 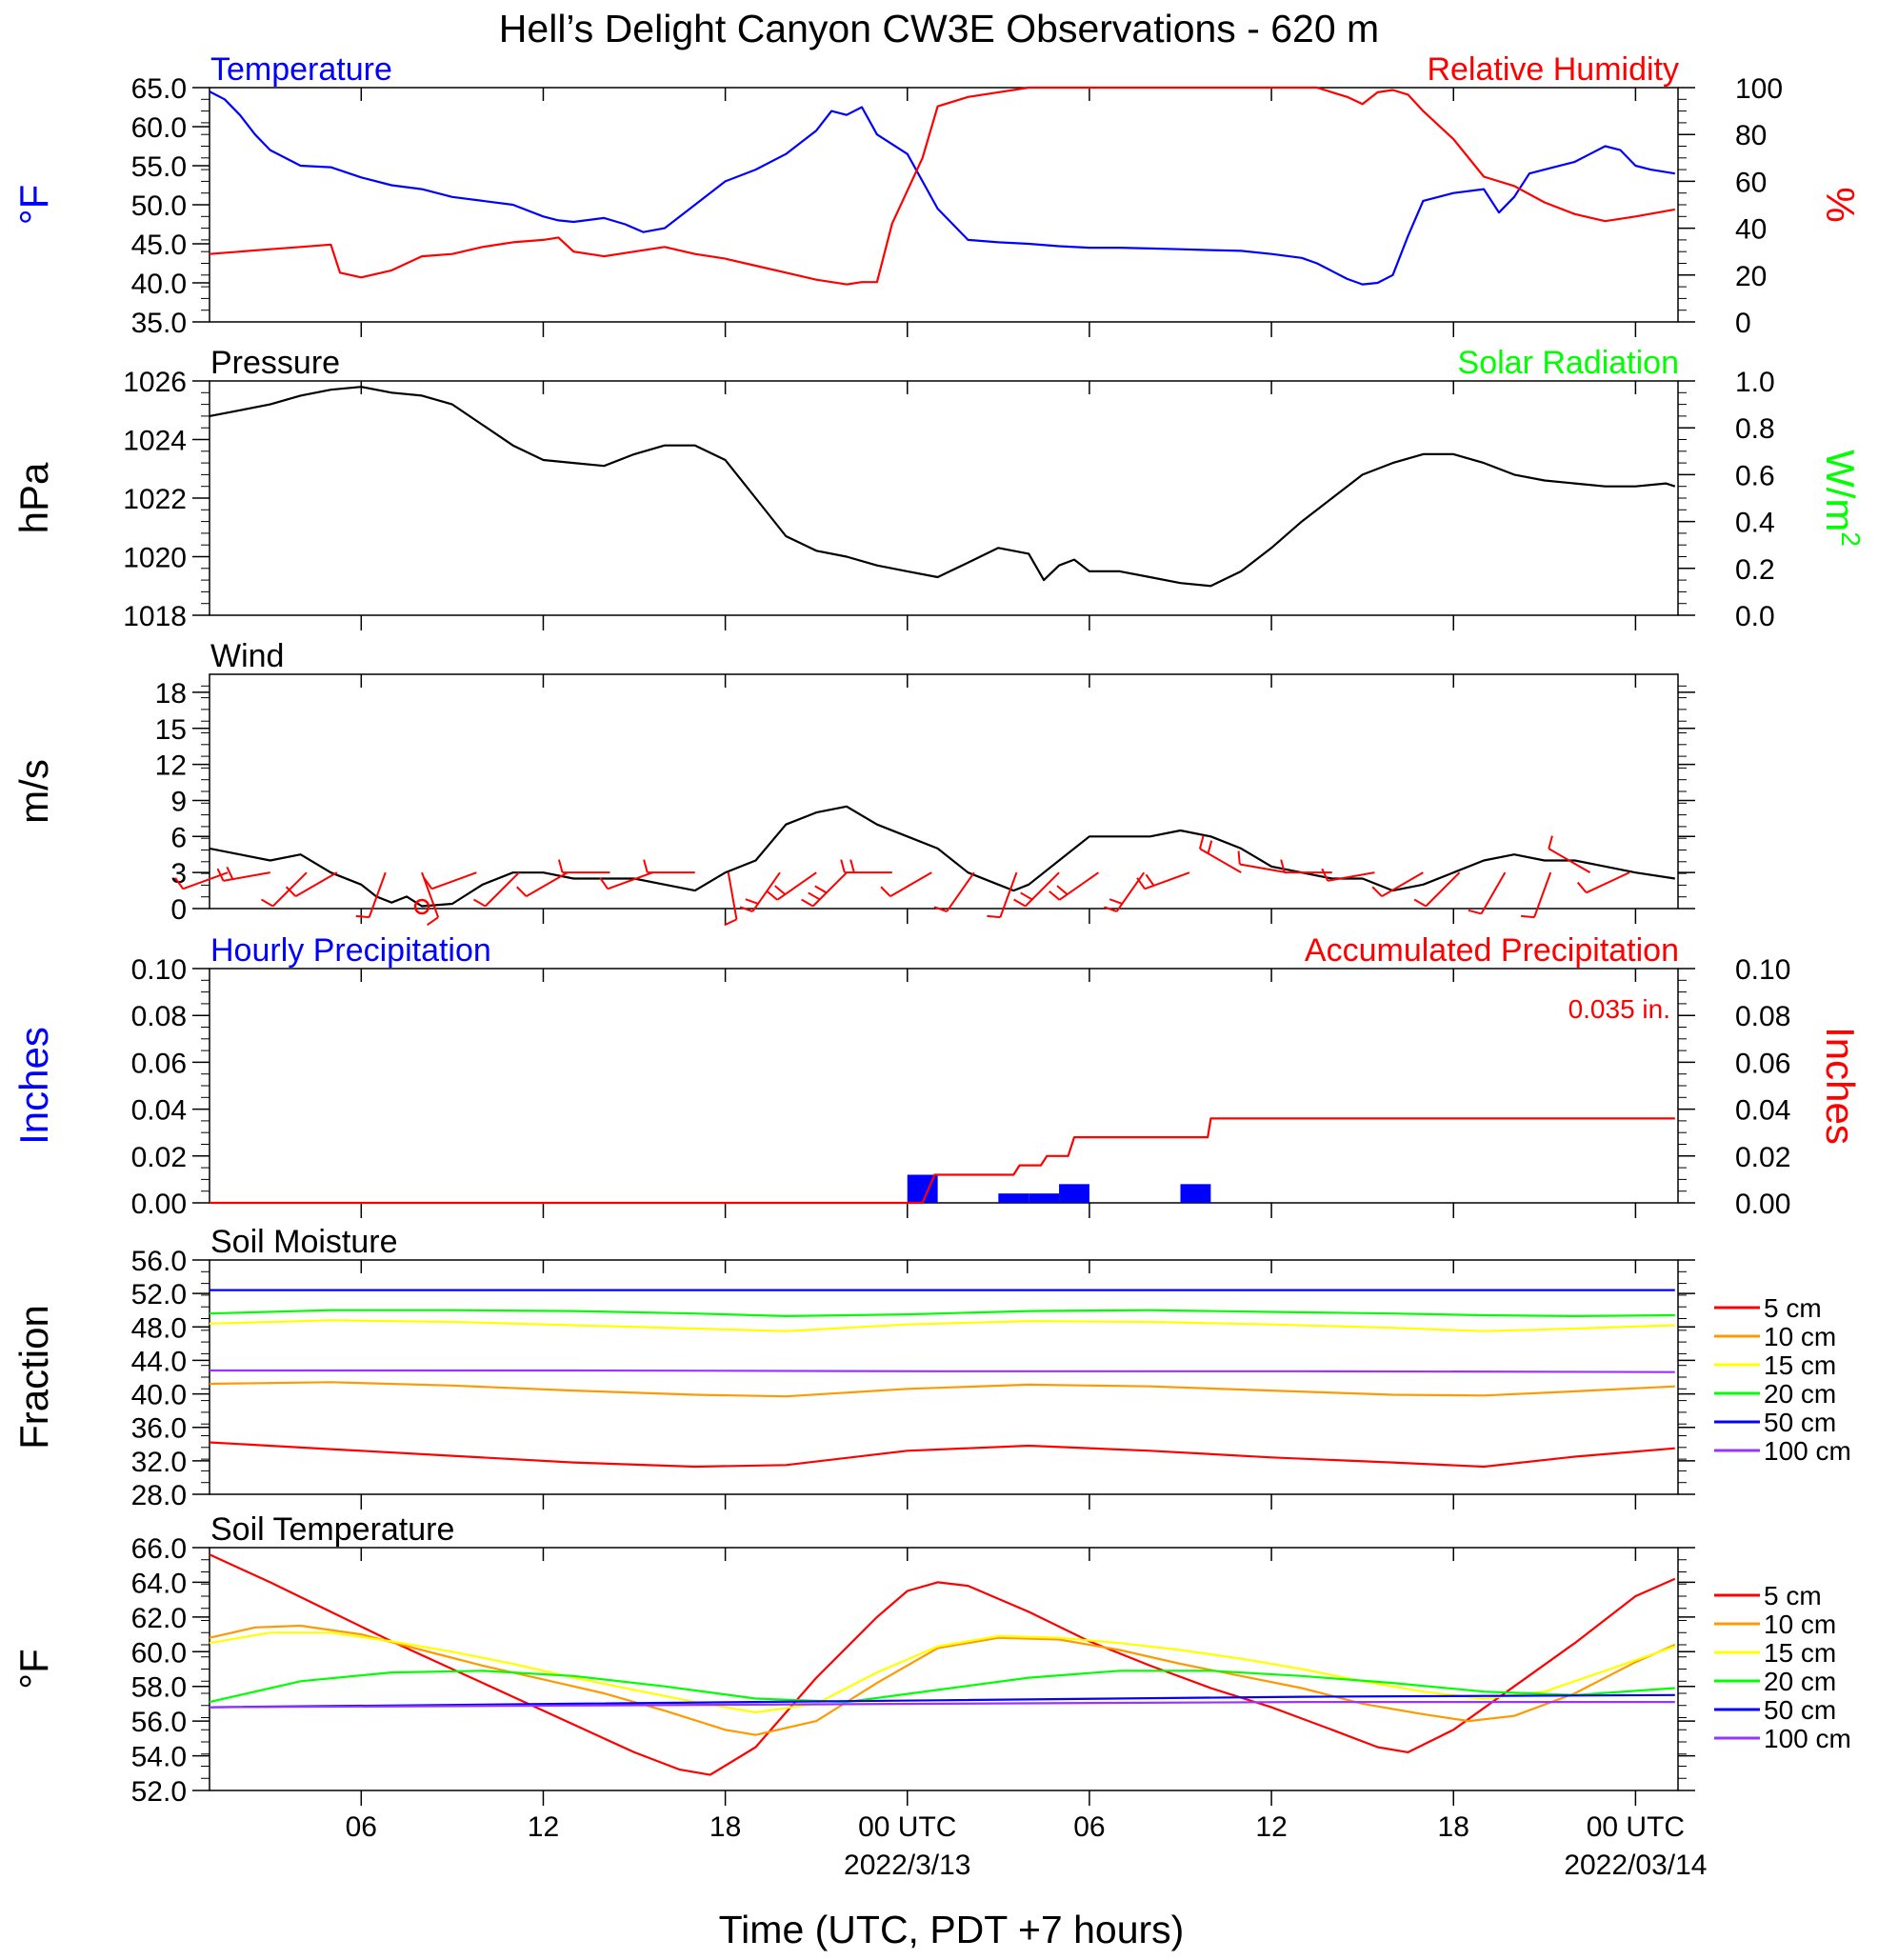 What do you see at coordinates (159, 246) in the screenshot?
I see `y-left-tick-label: 45.0` at bounding box center [159, 246].